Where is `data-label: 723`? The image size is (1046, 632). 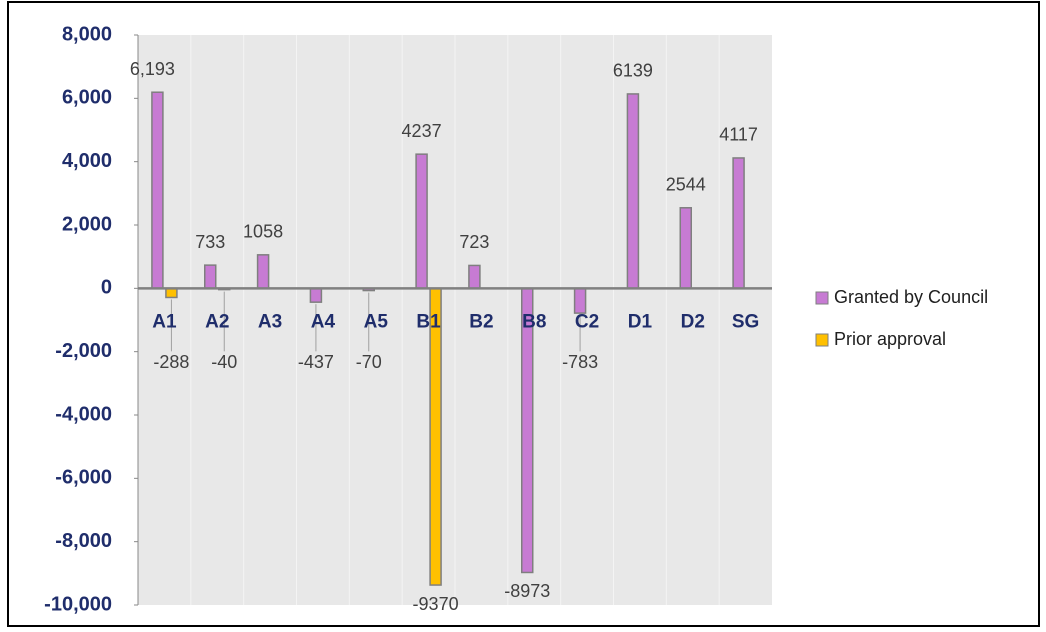 data-label: 723 is located at coordinates (474, 242).